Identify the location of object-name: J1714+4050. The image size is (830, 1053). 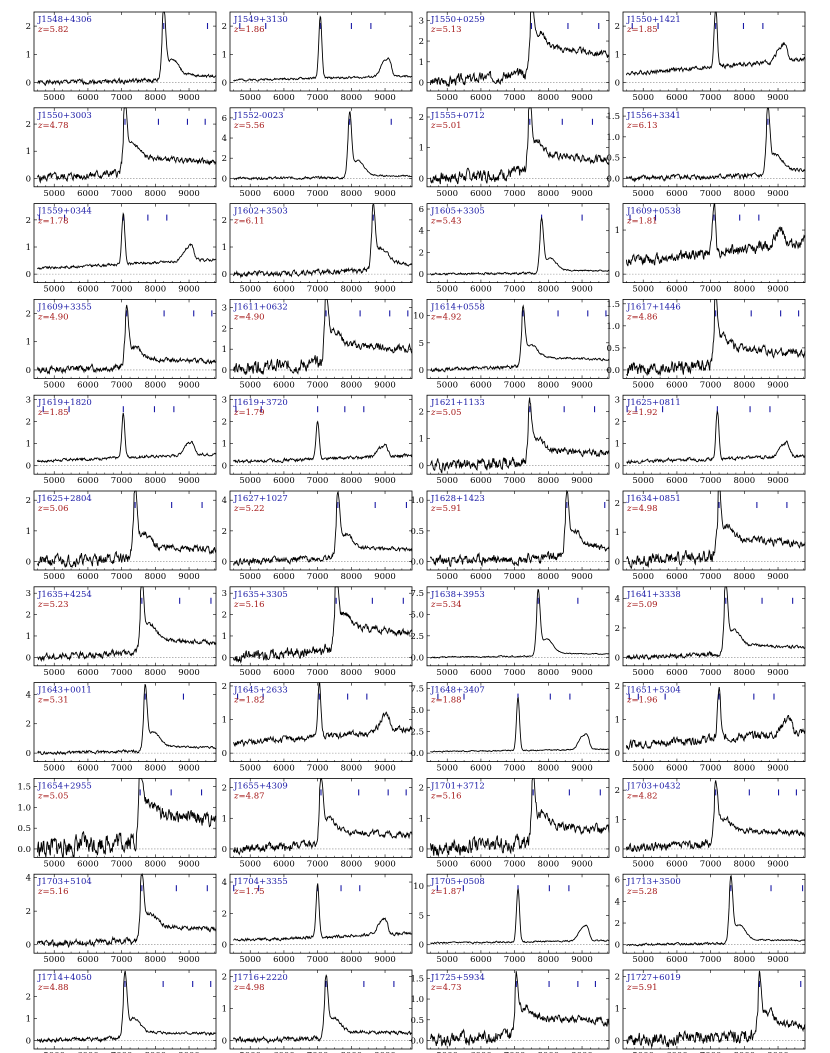
(64, 978).